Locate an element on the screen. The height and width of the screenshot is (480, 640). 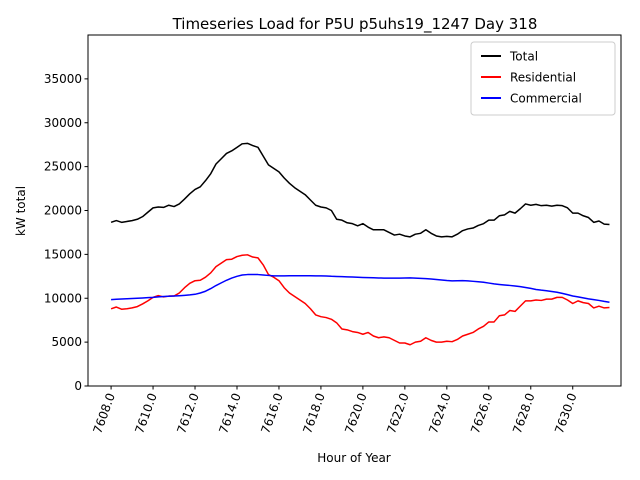
y-tick-label: 25000 is located at coordinates (63, 167).